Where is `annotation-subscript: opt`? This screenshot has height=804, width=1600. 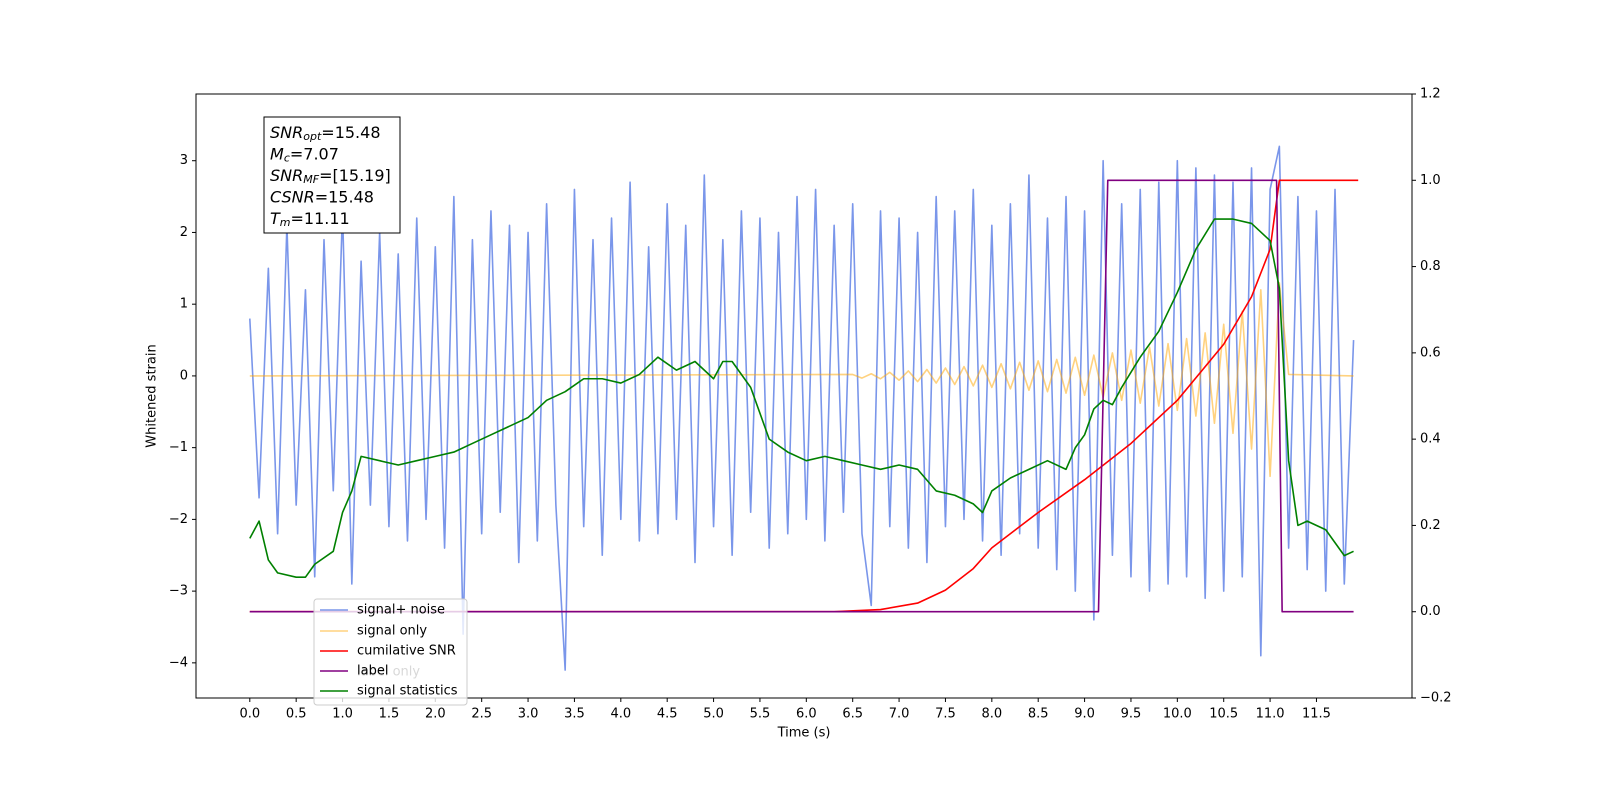
annotation-subscript: opt is located at coordinates (312, 136).